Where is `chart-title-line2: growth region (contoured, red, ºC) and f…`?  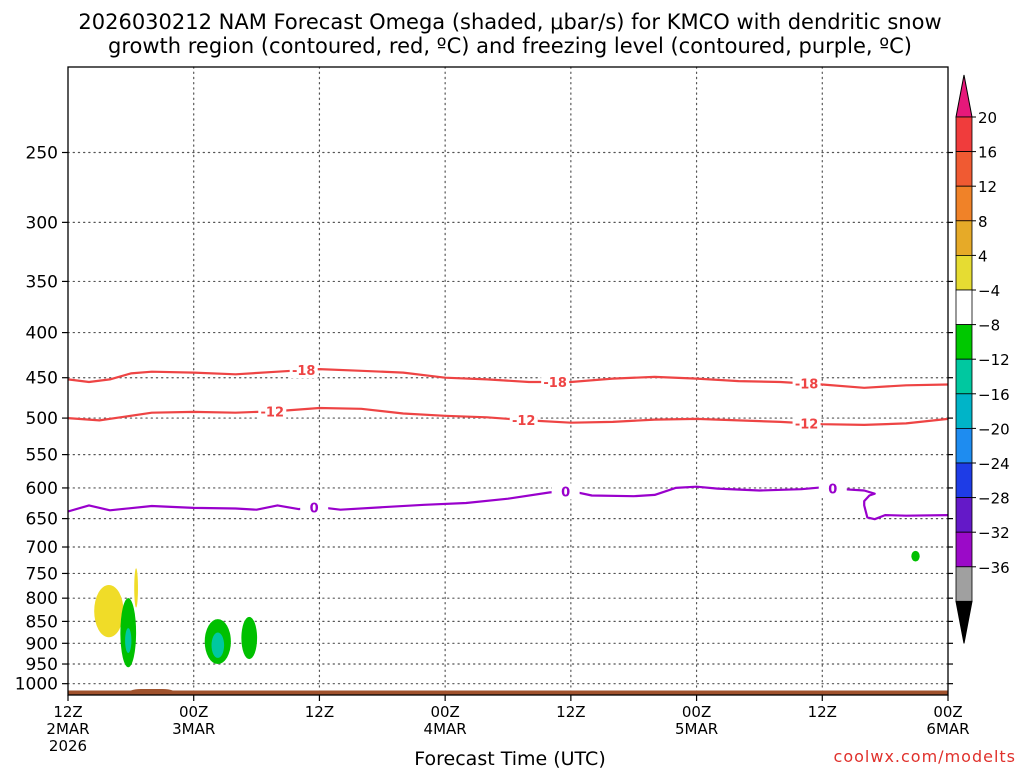
chart-title-line2: growth region (contoured, red, ºC) and f… is located at coordinates (510, 46).